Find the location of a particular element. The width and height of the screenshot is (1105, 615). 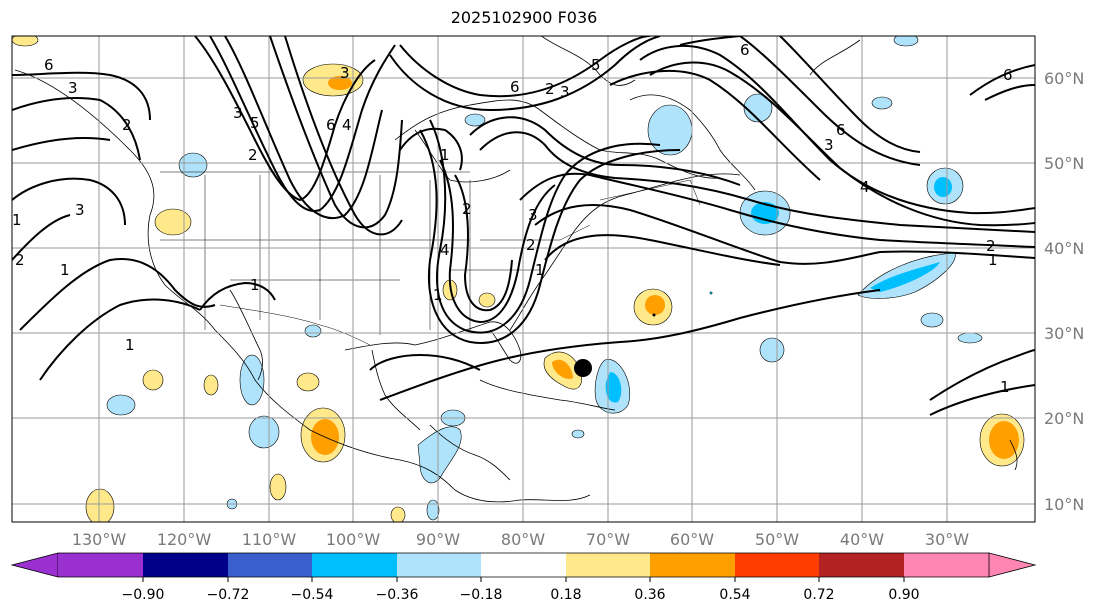

arctic-coast is located at coordinates (588, 61).